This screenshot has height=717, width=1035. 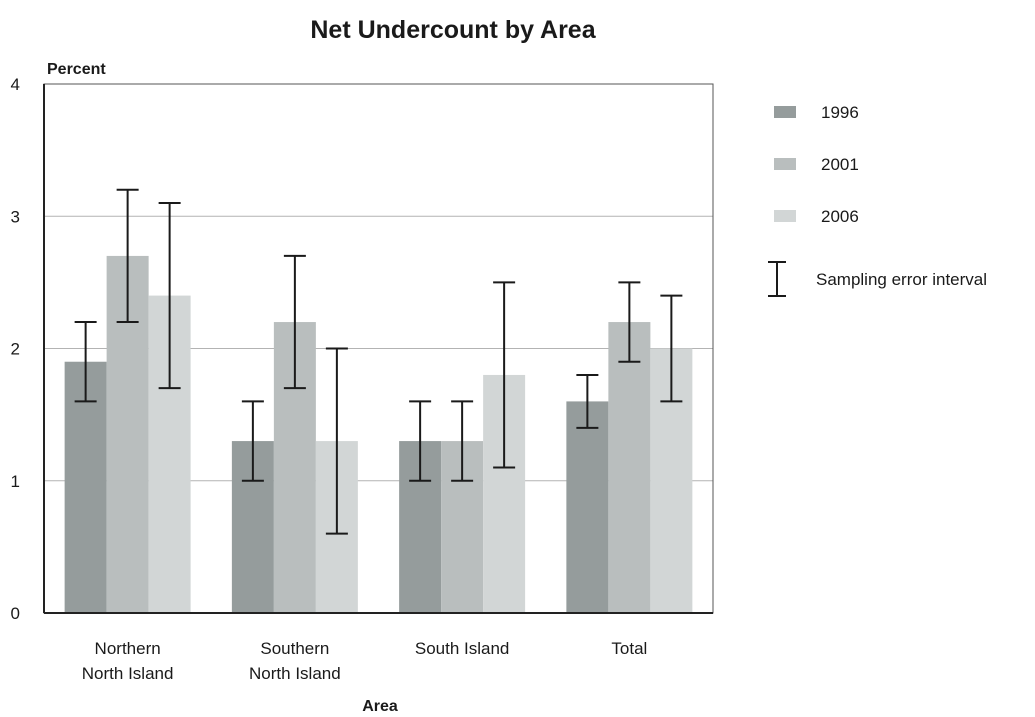 What do you see at coordinates (840, 112) in the screenshot?
I see `legend-label: 1996` at bounding box center [840, 112].